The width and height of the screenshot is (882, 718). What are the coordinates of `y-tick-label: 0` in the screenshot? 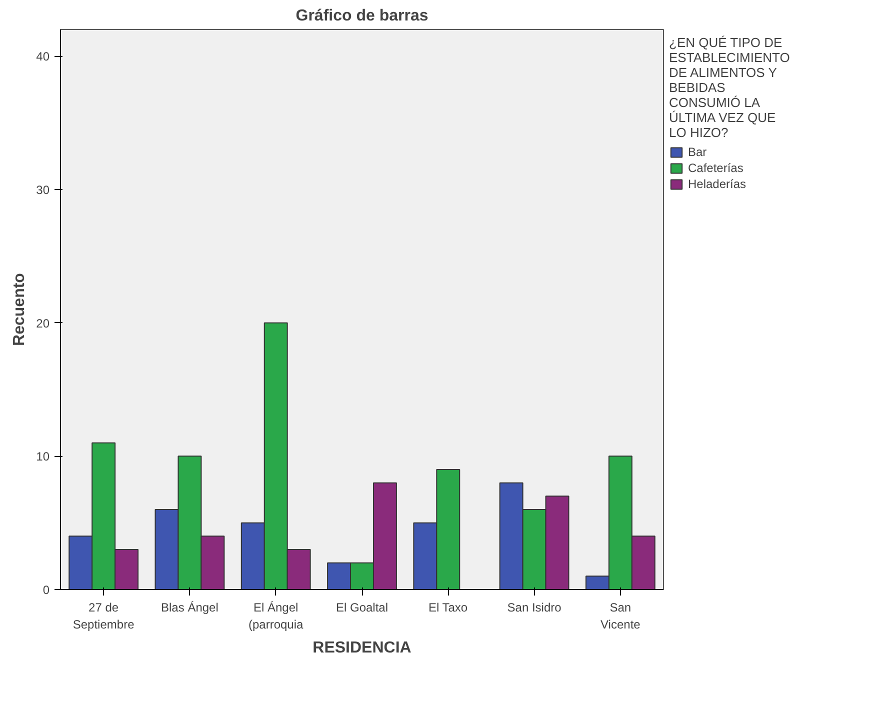 It's located at (46, 590).